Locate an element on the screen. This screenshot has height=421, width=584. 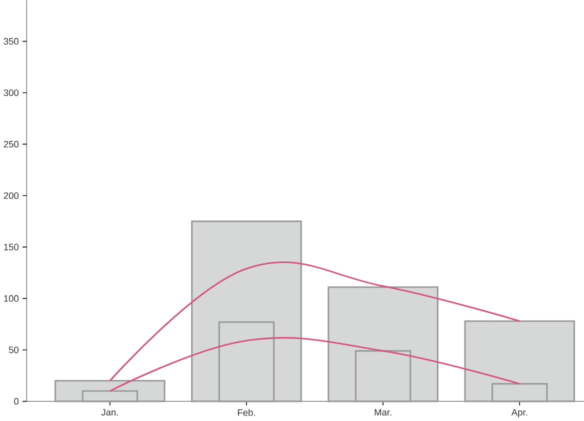
y-tick-label: 0 is located at coordinates (16, 401).